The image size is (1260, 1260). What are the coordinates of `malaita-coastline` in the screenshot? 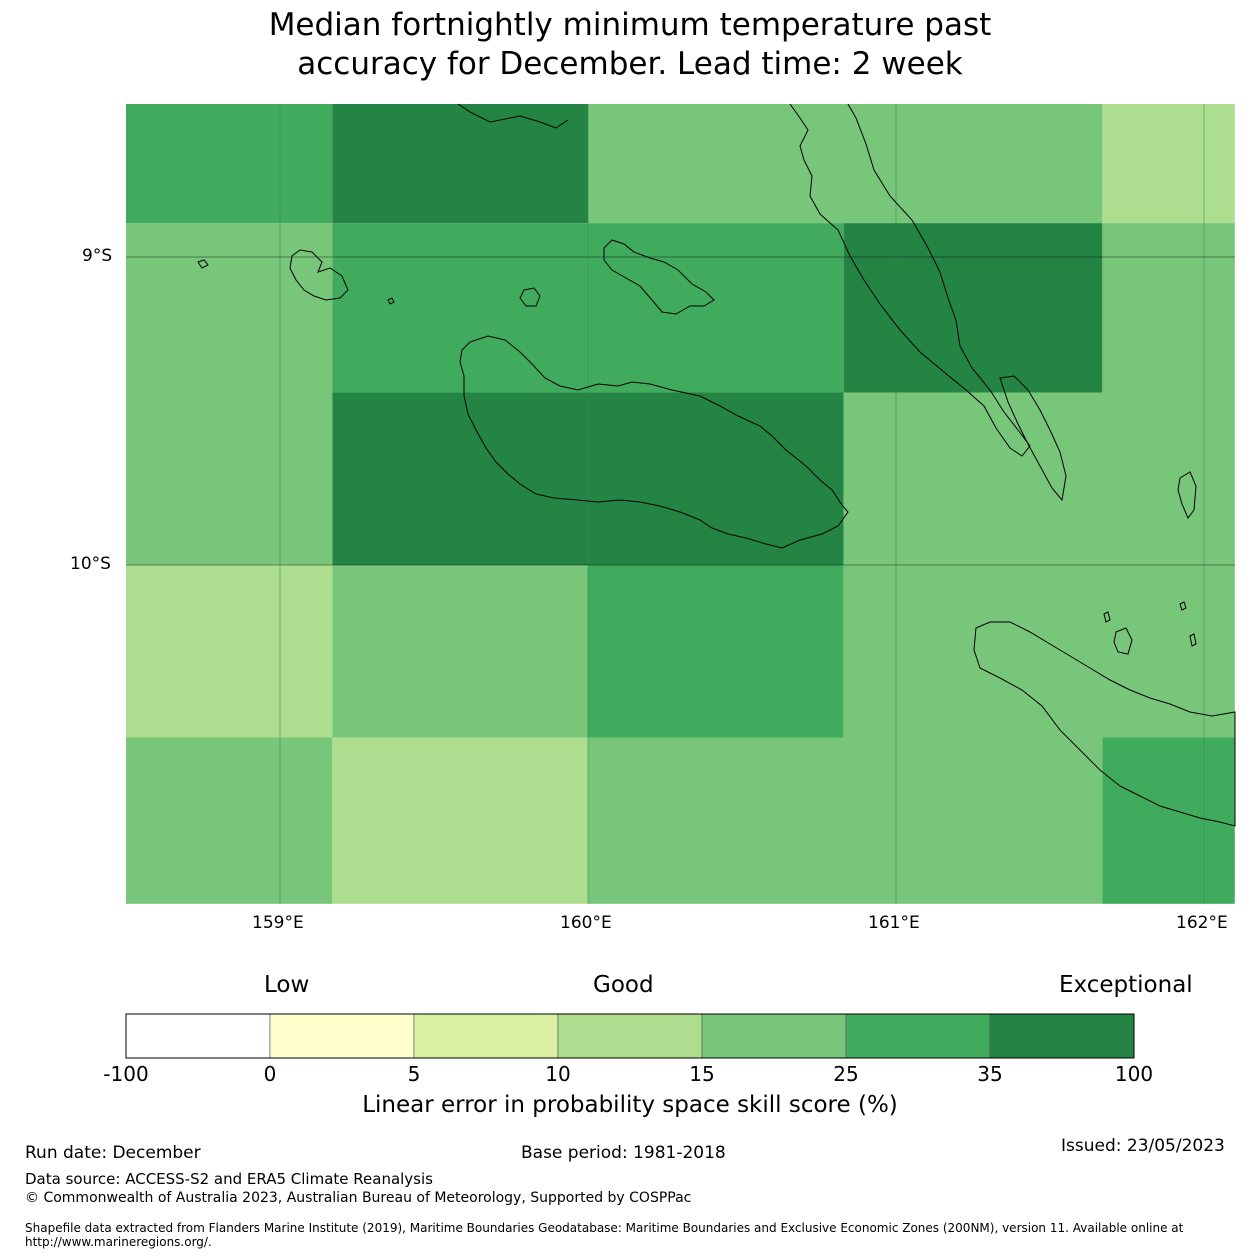 It's located at (1033, 438).